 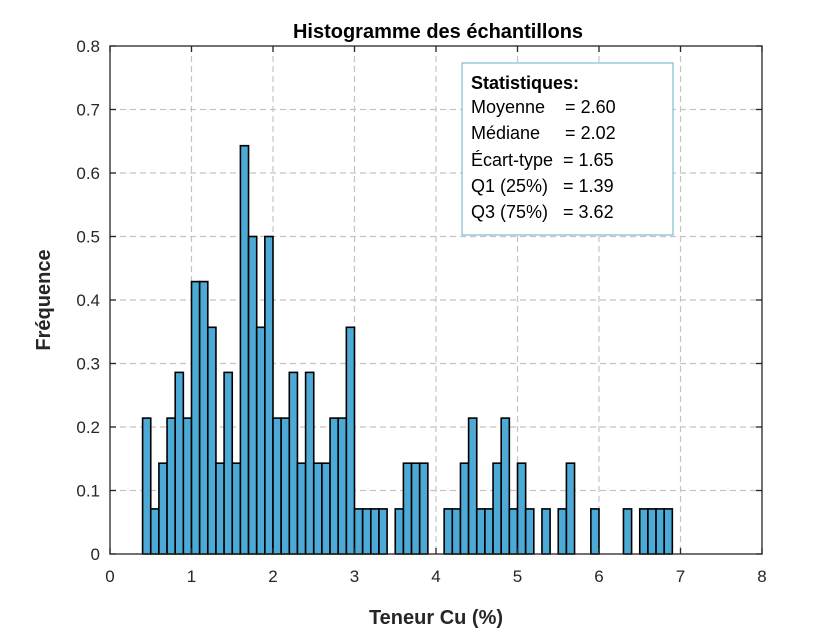 I want to click on x-tick-label: 5, so click(x=517, y=576).